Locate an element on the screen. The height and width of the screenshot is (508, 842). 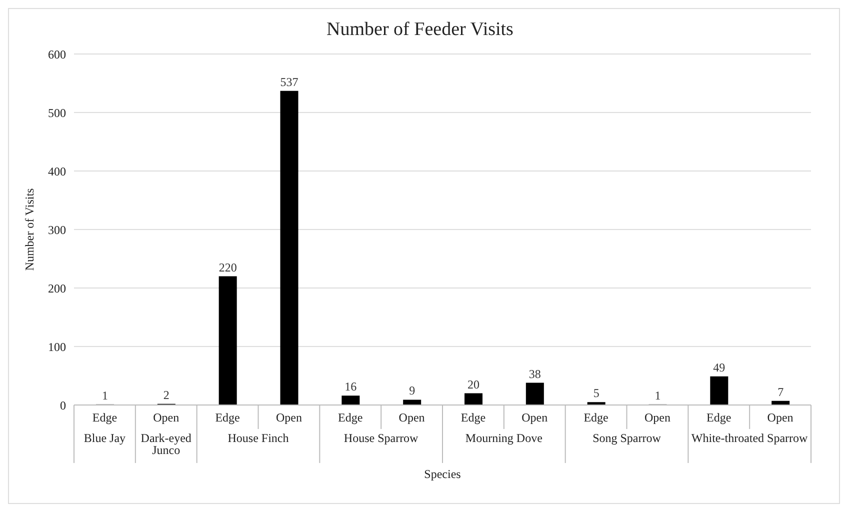
data-label: 20 is located at coordinates (474, 384).